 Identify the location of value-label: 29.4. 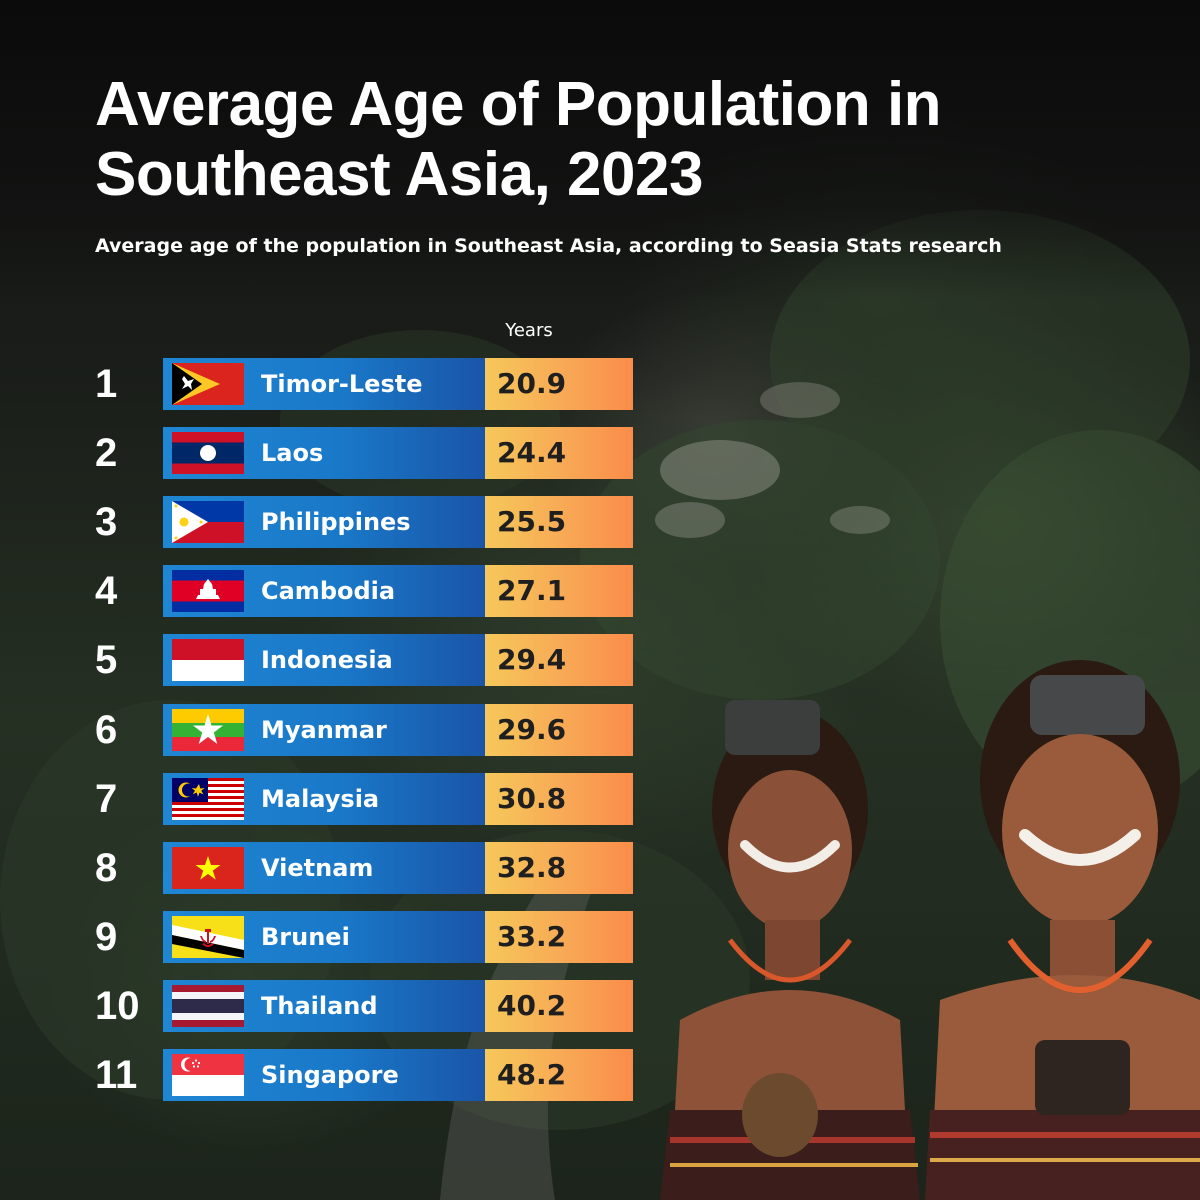
(532, 660).